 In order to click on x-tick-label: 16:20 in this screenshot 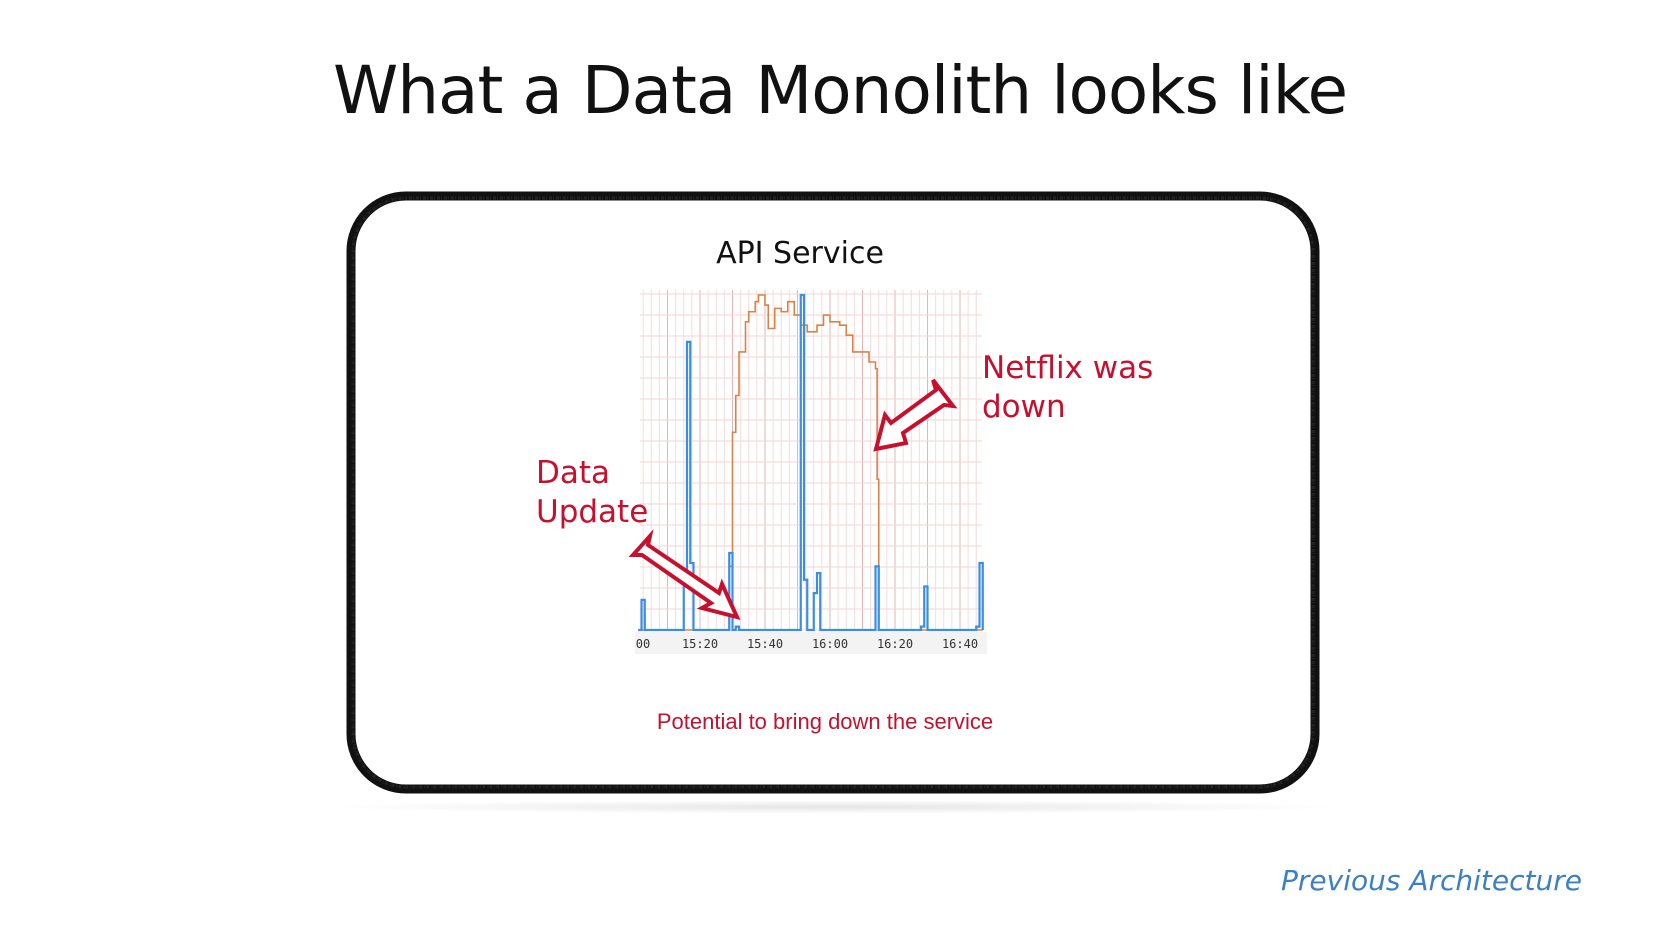, I will do `click(895, 644)`.